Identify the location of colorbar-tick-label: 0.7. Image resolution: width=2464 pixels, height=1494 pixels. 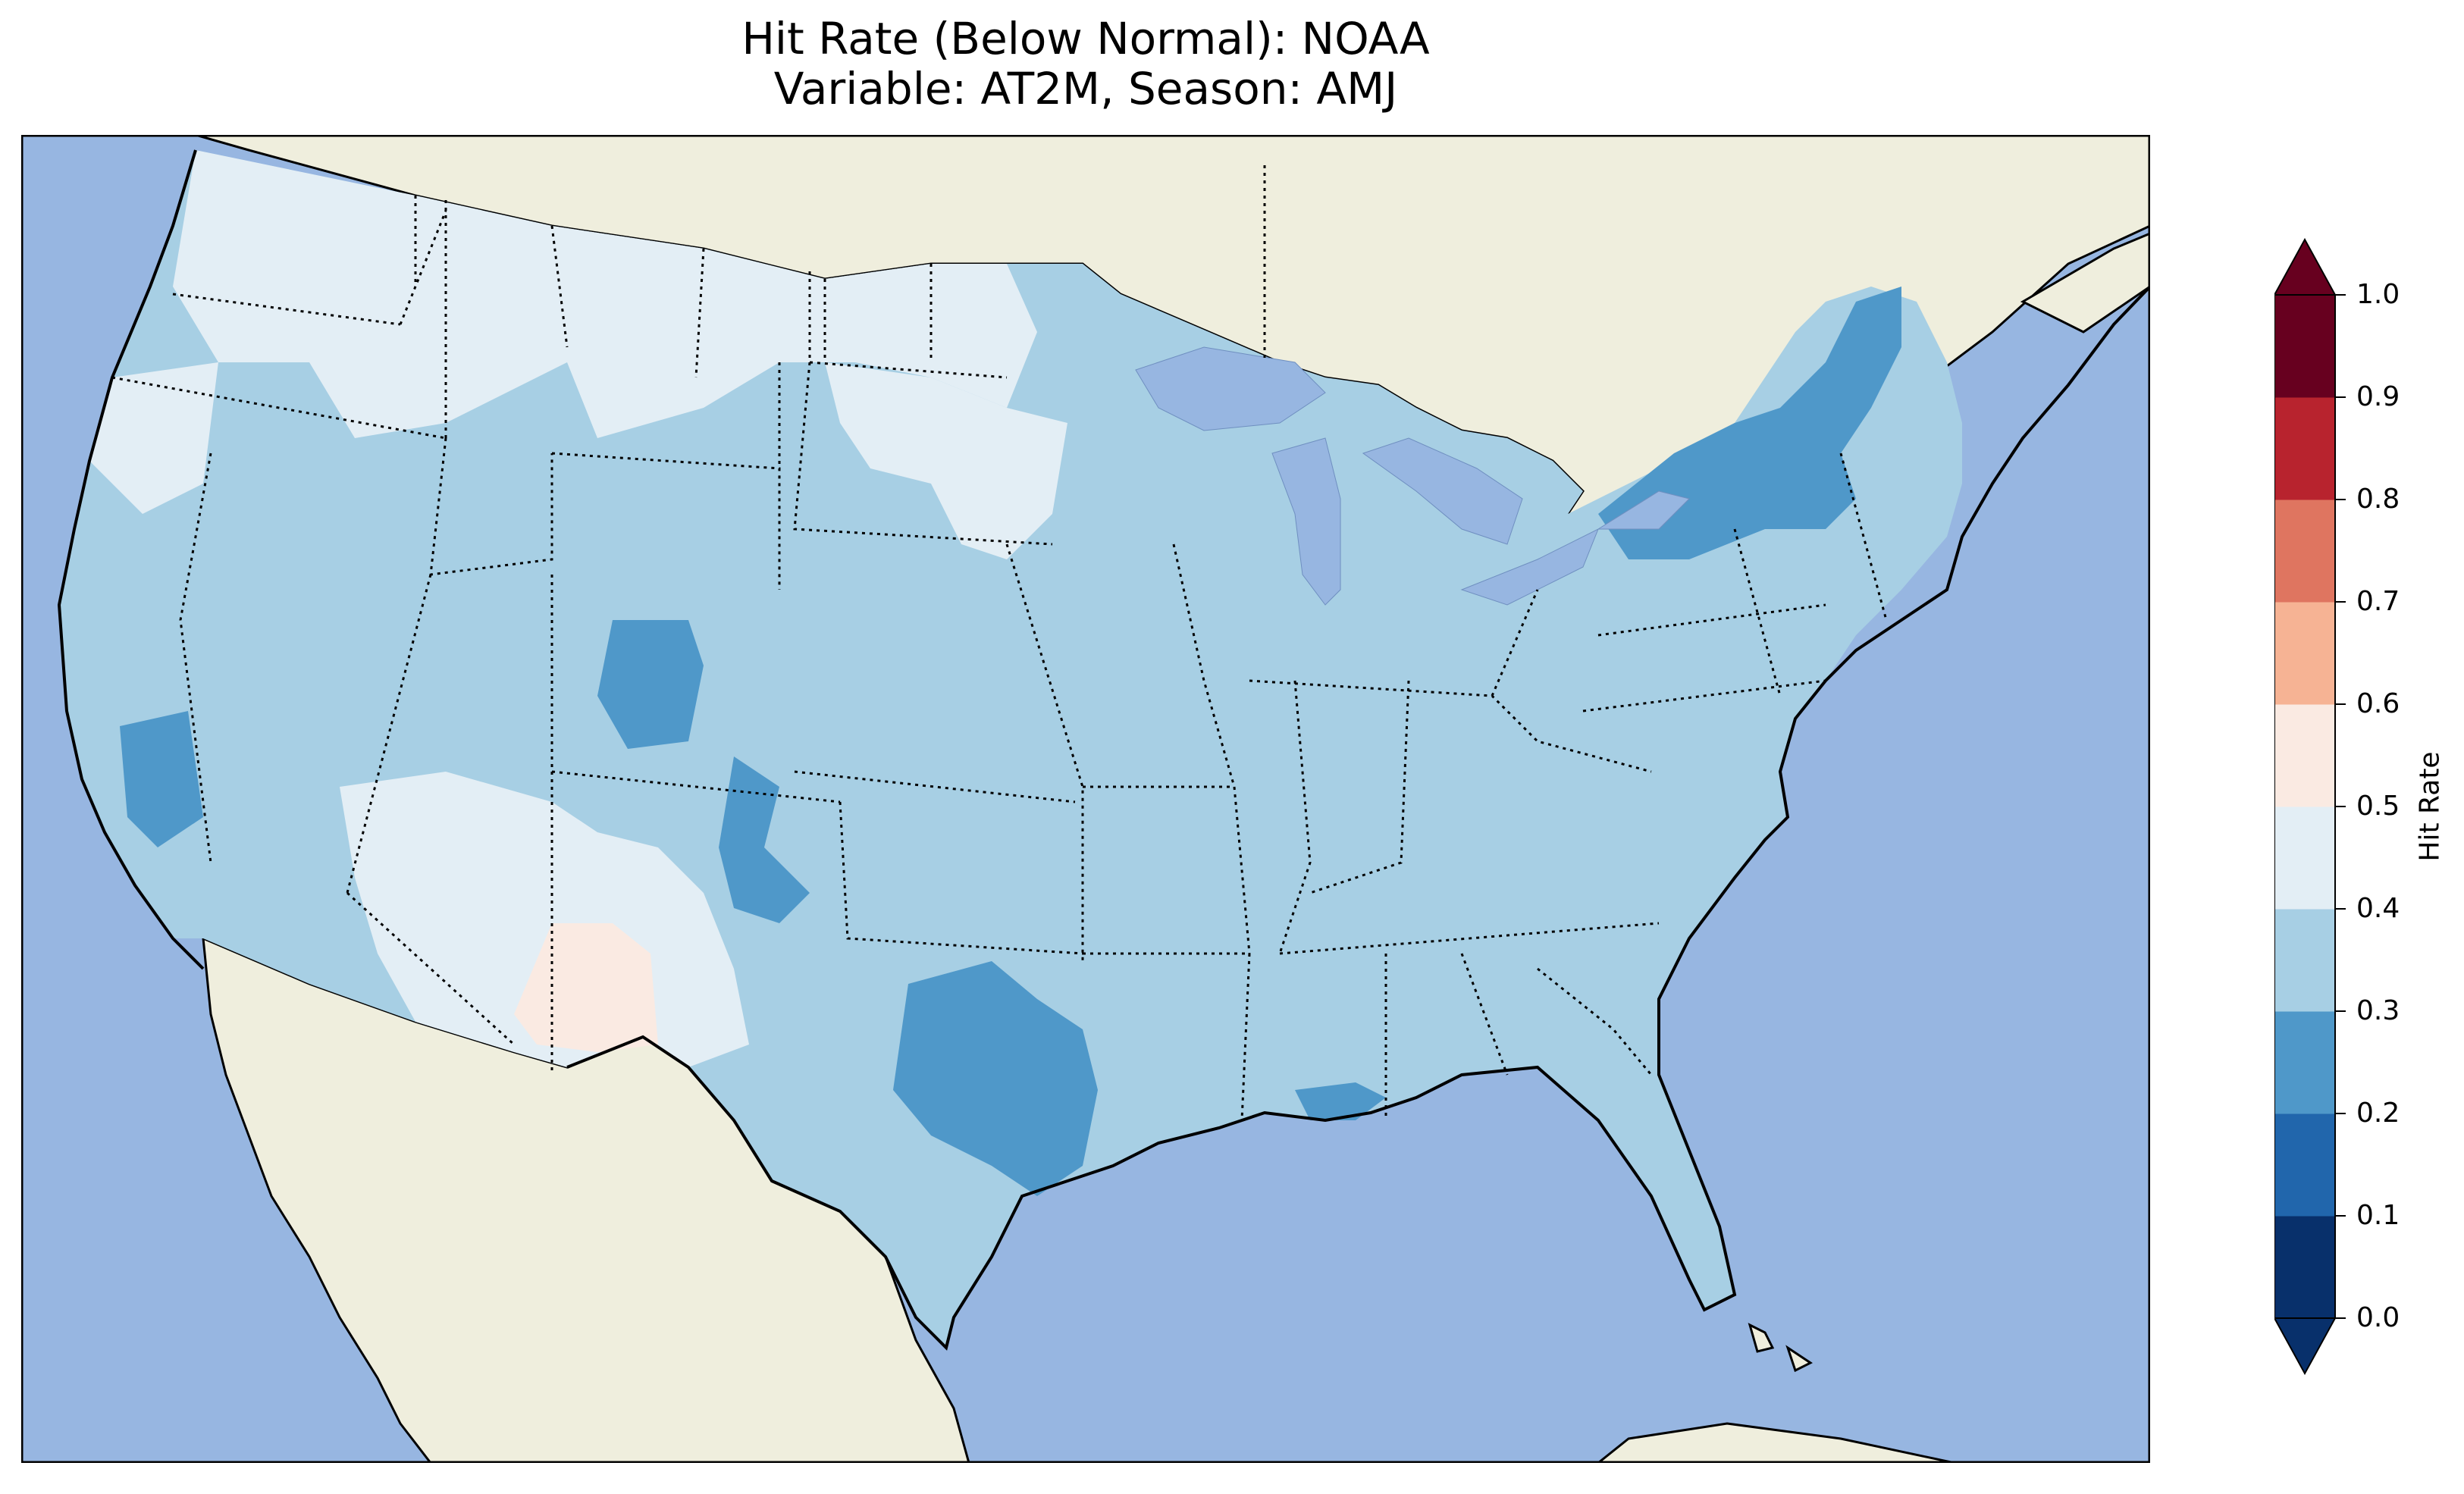
(2378, 601).